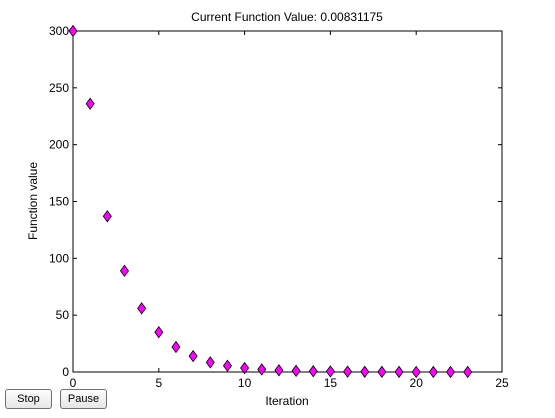 The width and height of the screenshot is (555, 418). Describe the element at coordinates (33, 201) in the screenshot. I see `y-axis-label: Function value` at that location.